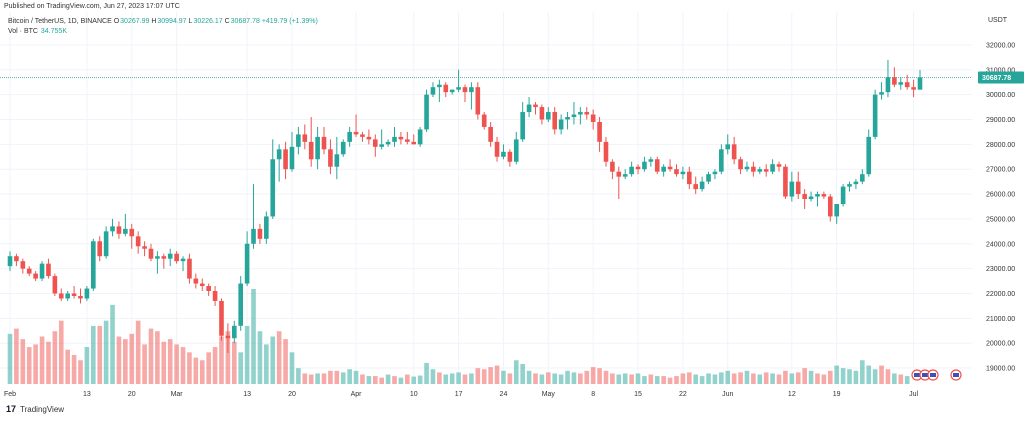  I want to click on y-tick-label: 28000.00, so click(1000, 145).